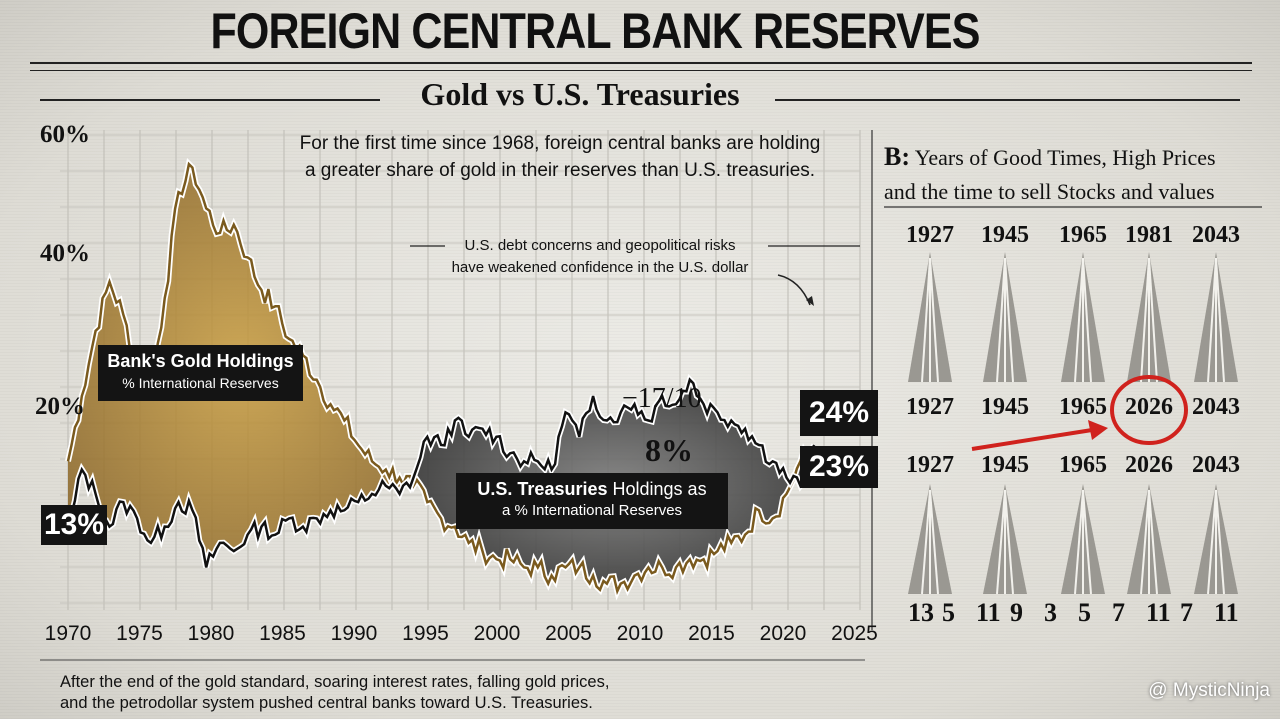  I want to click on subtitle-rule-left, so click(210, 100).